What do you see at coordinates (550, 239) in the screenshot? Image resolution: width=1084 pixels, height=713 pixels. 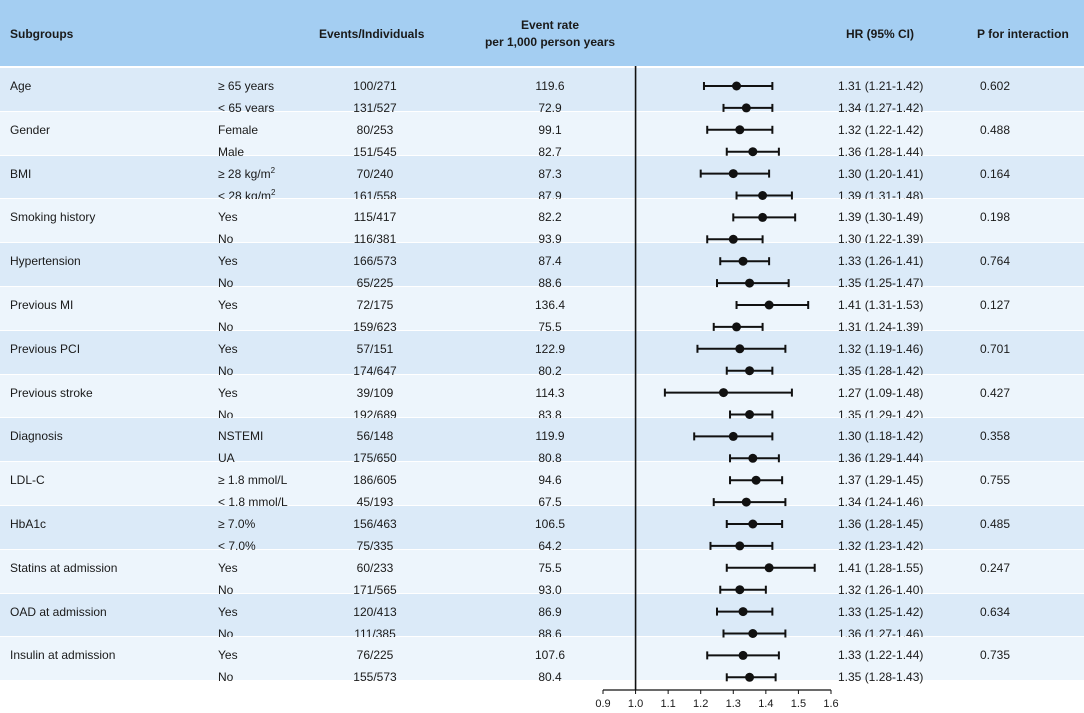 I see `event-rate-value: 93.9` at bounding box center [550, 239].